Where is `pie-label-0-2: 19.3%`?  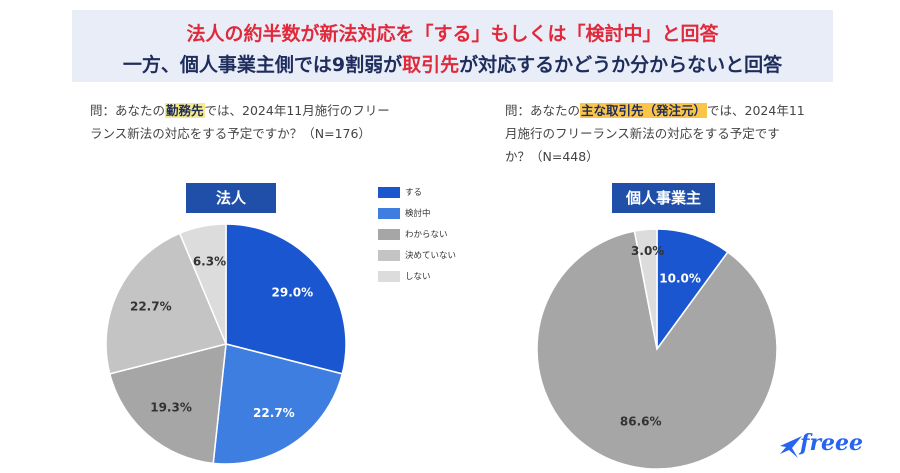
pie-label-0-2: 19.3% is located at coordinates (171, 408).